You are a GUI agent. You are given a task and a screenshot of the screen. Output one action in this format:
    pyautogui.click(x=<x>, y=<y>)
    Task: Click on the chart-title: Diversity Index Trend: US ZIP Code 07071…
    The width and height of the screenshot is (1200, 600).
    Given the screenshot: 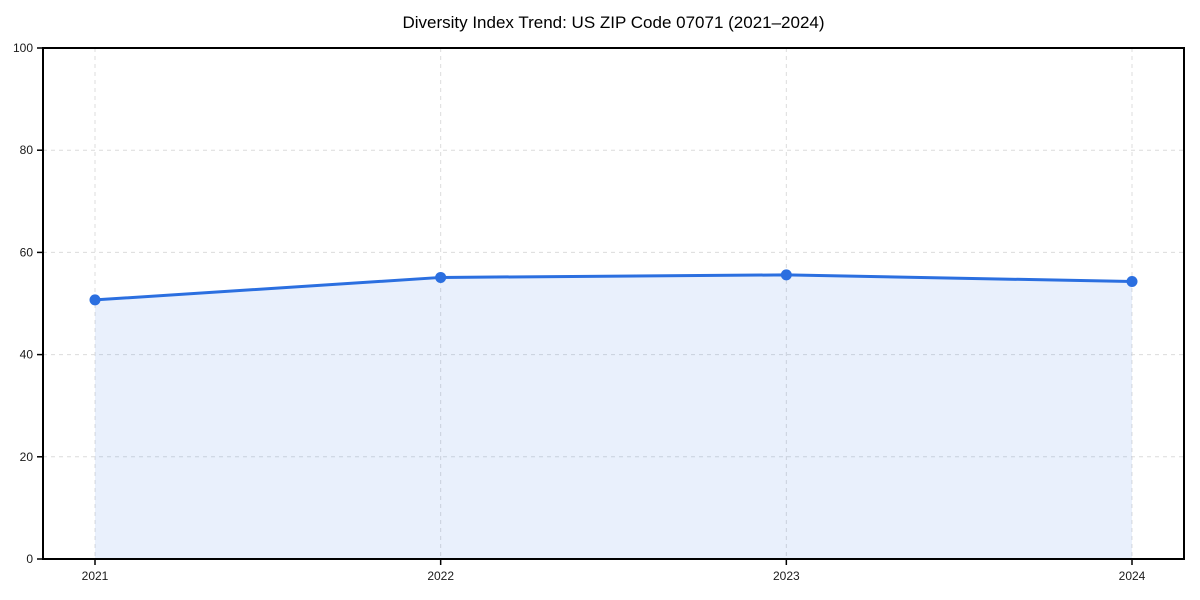 What is the action you would take?
    pyautogui.click(x=613, y=22)
    